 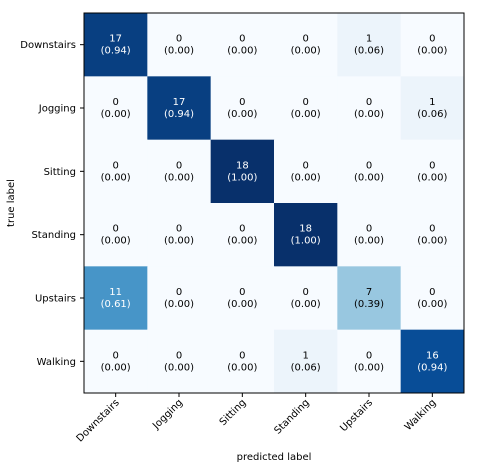 I want to click on y-tick-label: Upstairs, so click(x=55, y=299).